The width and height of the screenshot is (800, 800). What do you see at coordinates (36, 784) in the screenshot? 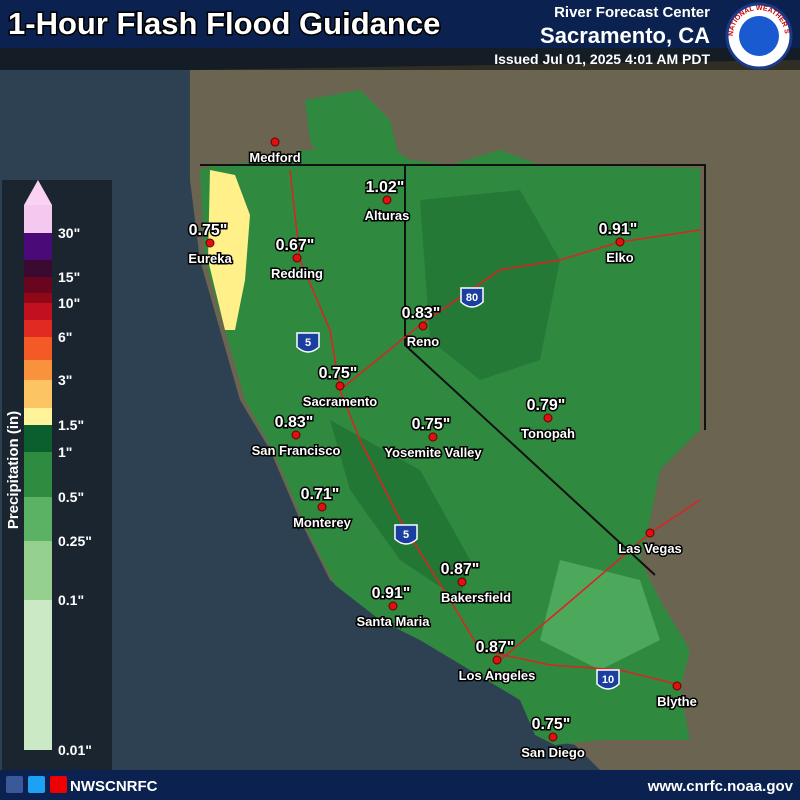
I see `twitter-icon` at bounding box center [36, 784].